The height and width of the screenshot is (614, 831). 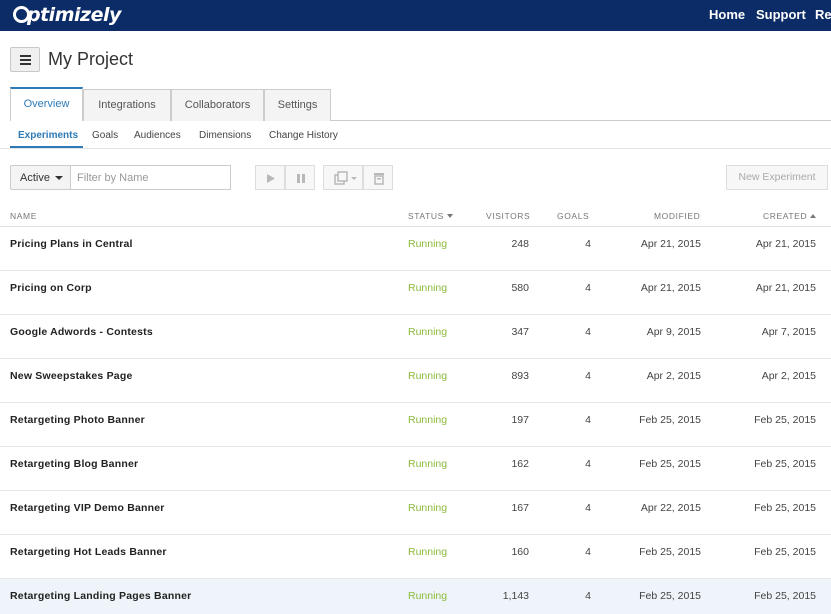 I want to click on subtab-change-history: Change History, so click(x=303, y=135).